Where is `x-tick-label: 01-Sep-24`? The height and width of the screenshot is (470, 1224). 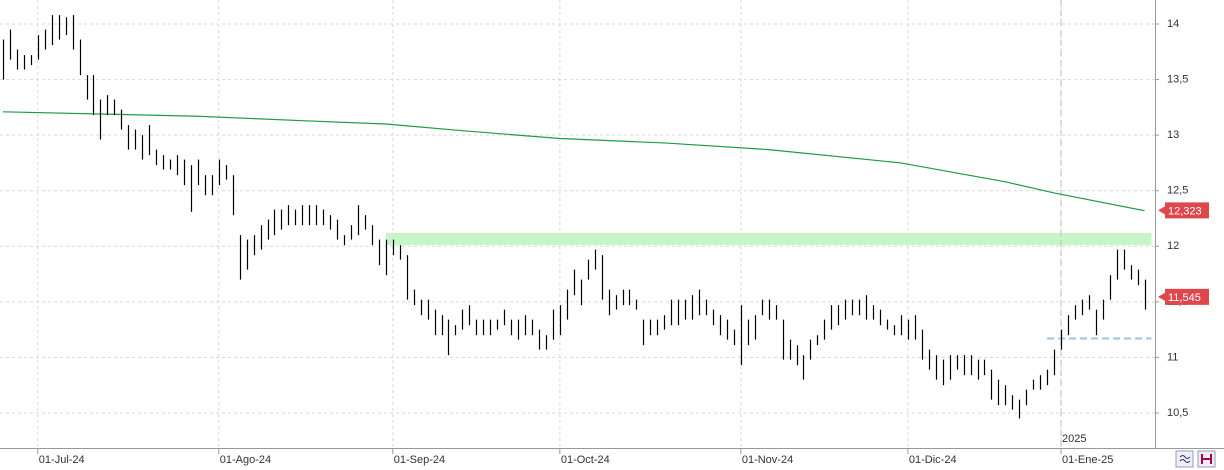
x-tick-label: 01-Sep-24 is located at coordinates (419, 460).